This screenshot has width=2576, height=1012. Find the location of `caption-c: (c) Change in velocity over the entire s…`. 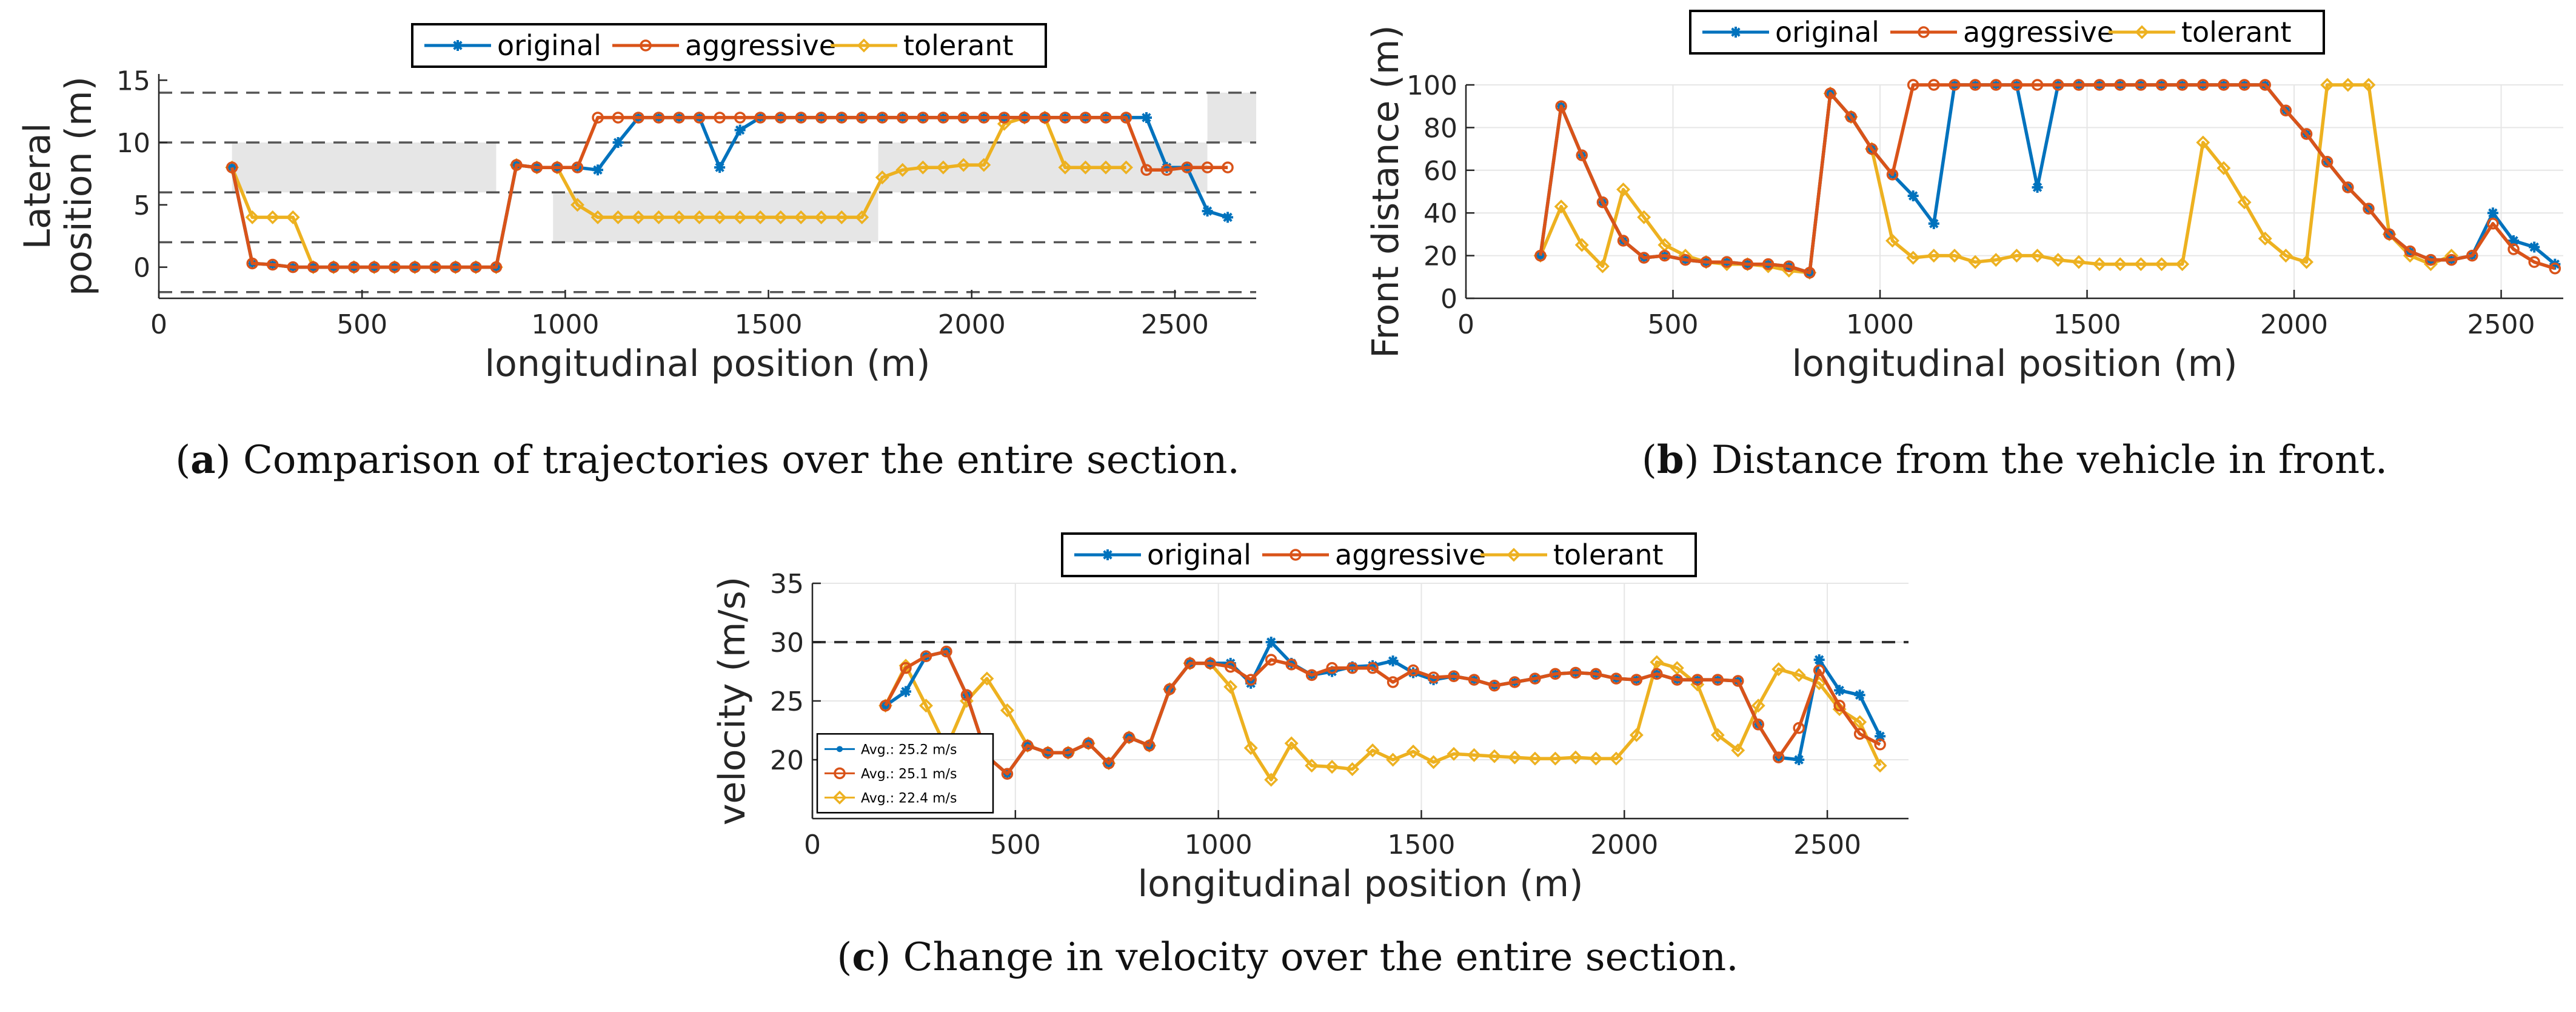

caption-c: (c) Change in velocity over the entire s… is located at coordinates (1287, 957).